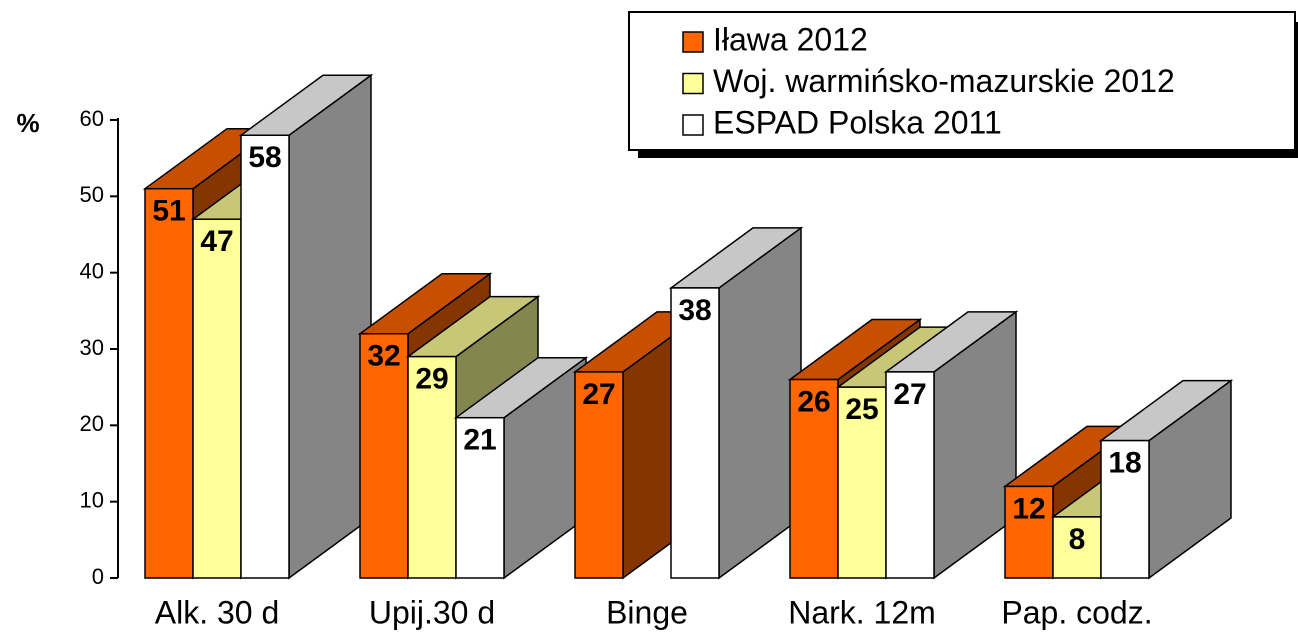  What do you see at coordinates (790, 39) in the screenshot?
I see `legend-label: Iława 2012` at bounding box center [790, 39].